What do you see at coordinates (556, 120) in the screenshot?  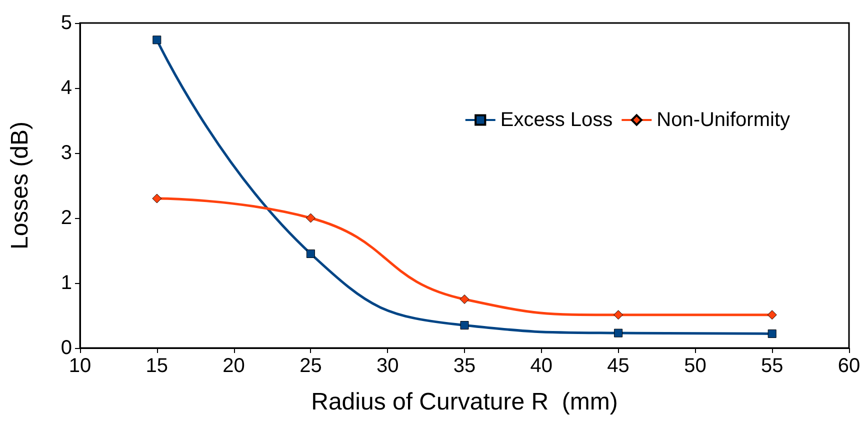 I see `legend-label: Excess Loss` at bounding box center [556, 120].